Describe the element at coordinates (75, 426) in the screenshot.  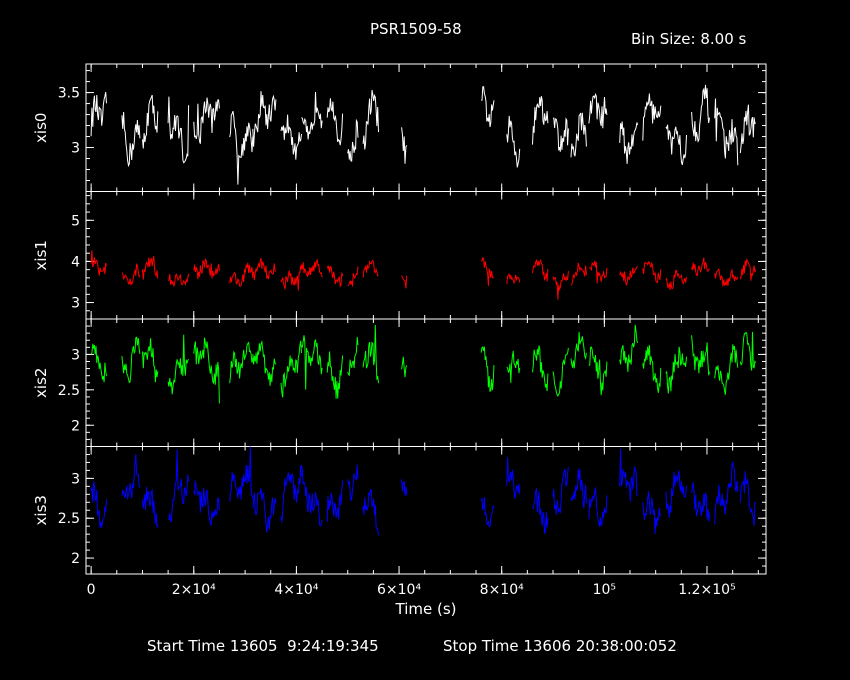
I see `y-tick-label-xis2: 2` at that location.